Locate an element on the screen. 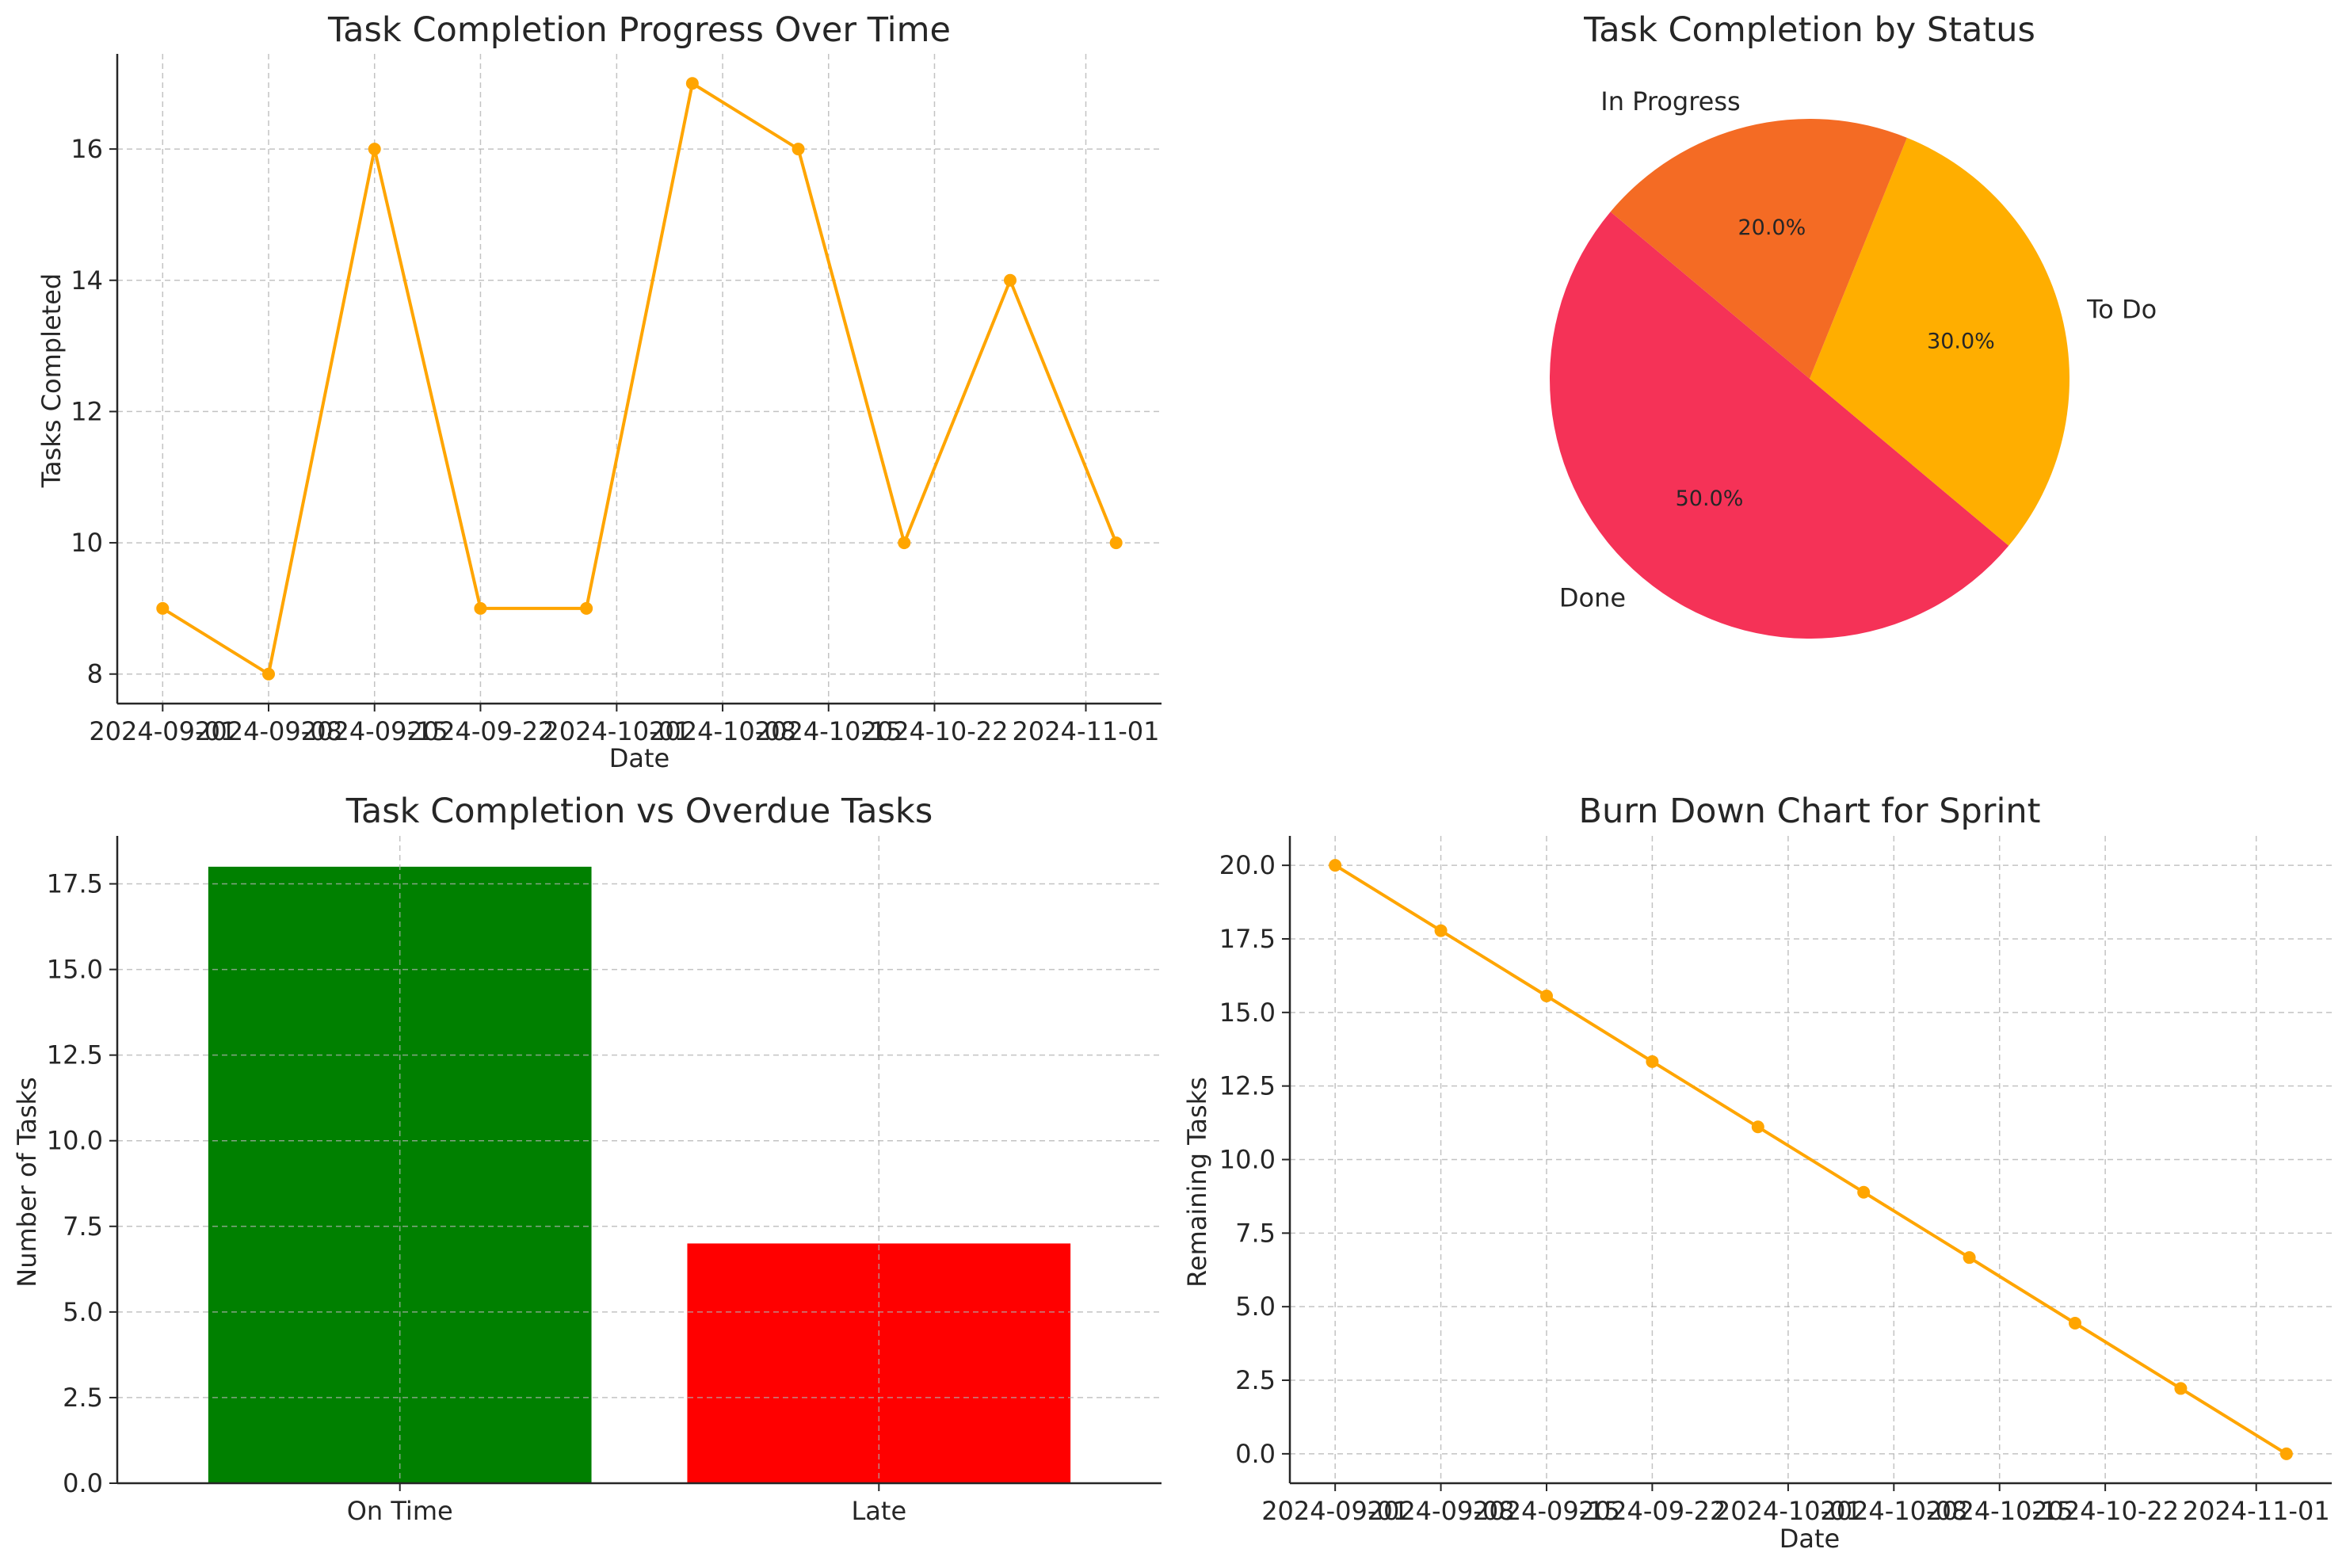  overdue-y-tick-label: 0.0 is located at coordinates (83, 1483).